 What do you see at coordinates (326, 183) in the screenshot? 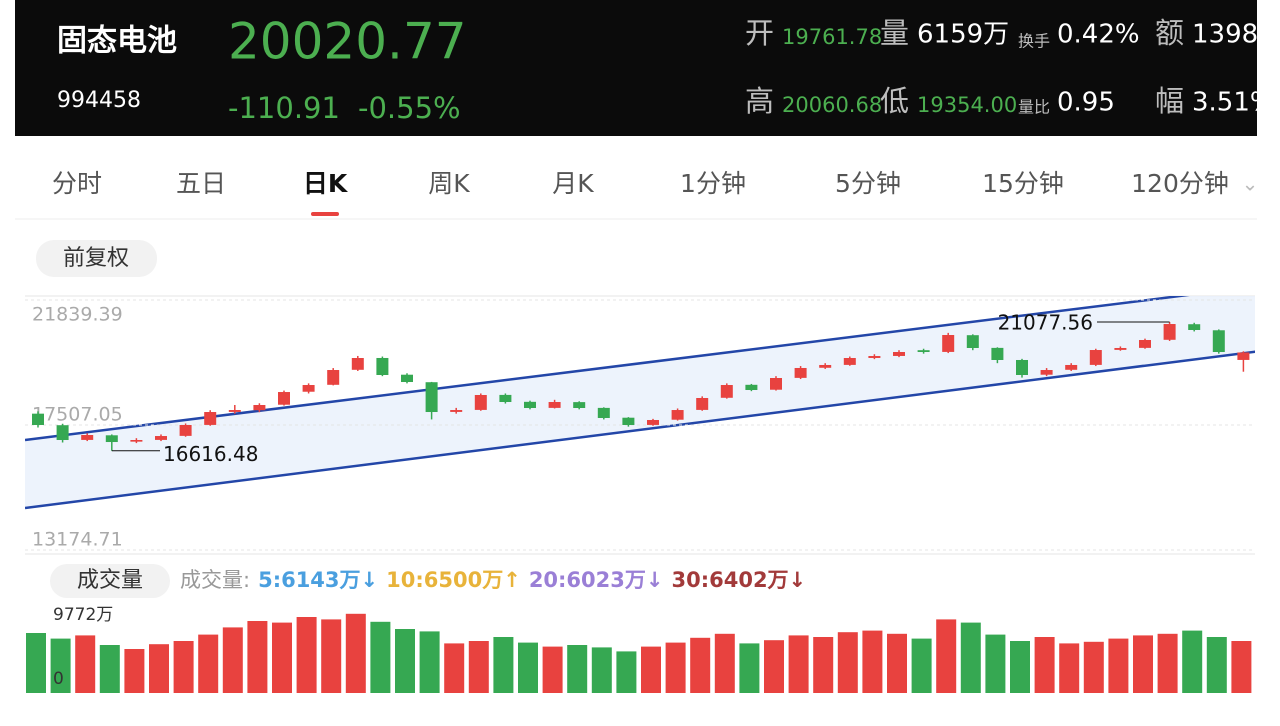
I see `tab: 日K` at bounding box center [326, 183].